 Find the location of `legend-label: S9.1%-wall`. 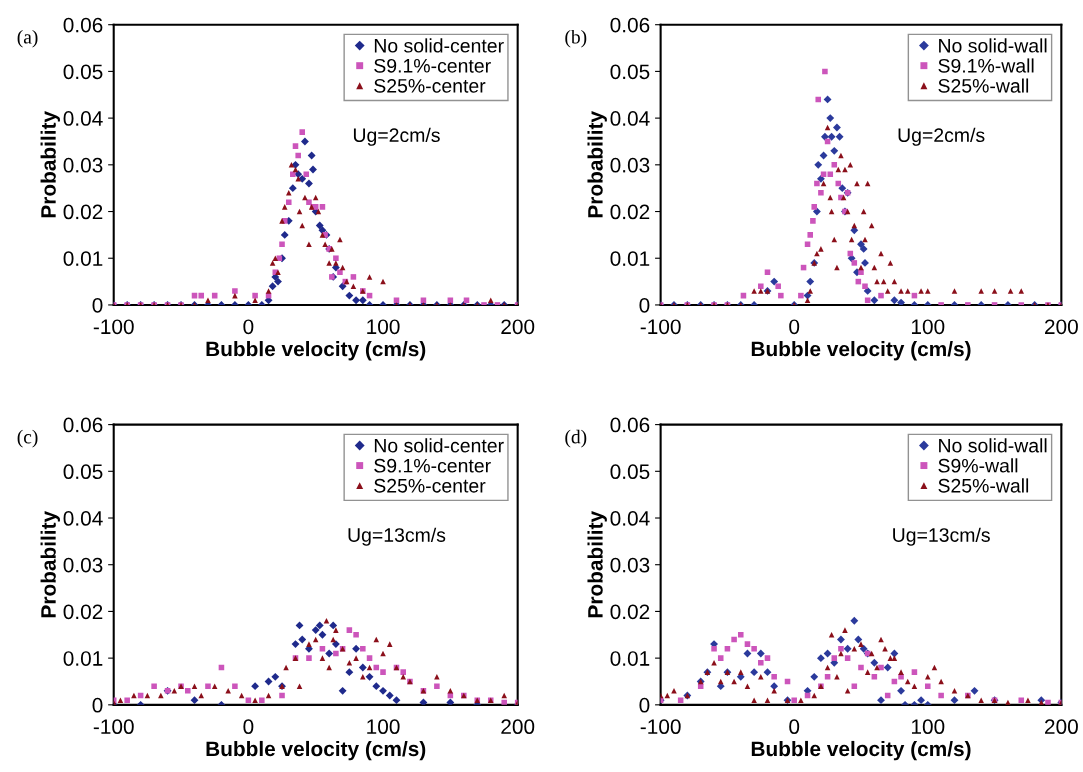

legend-label: S9.1%-wall is located at coordinates (986, 65).